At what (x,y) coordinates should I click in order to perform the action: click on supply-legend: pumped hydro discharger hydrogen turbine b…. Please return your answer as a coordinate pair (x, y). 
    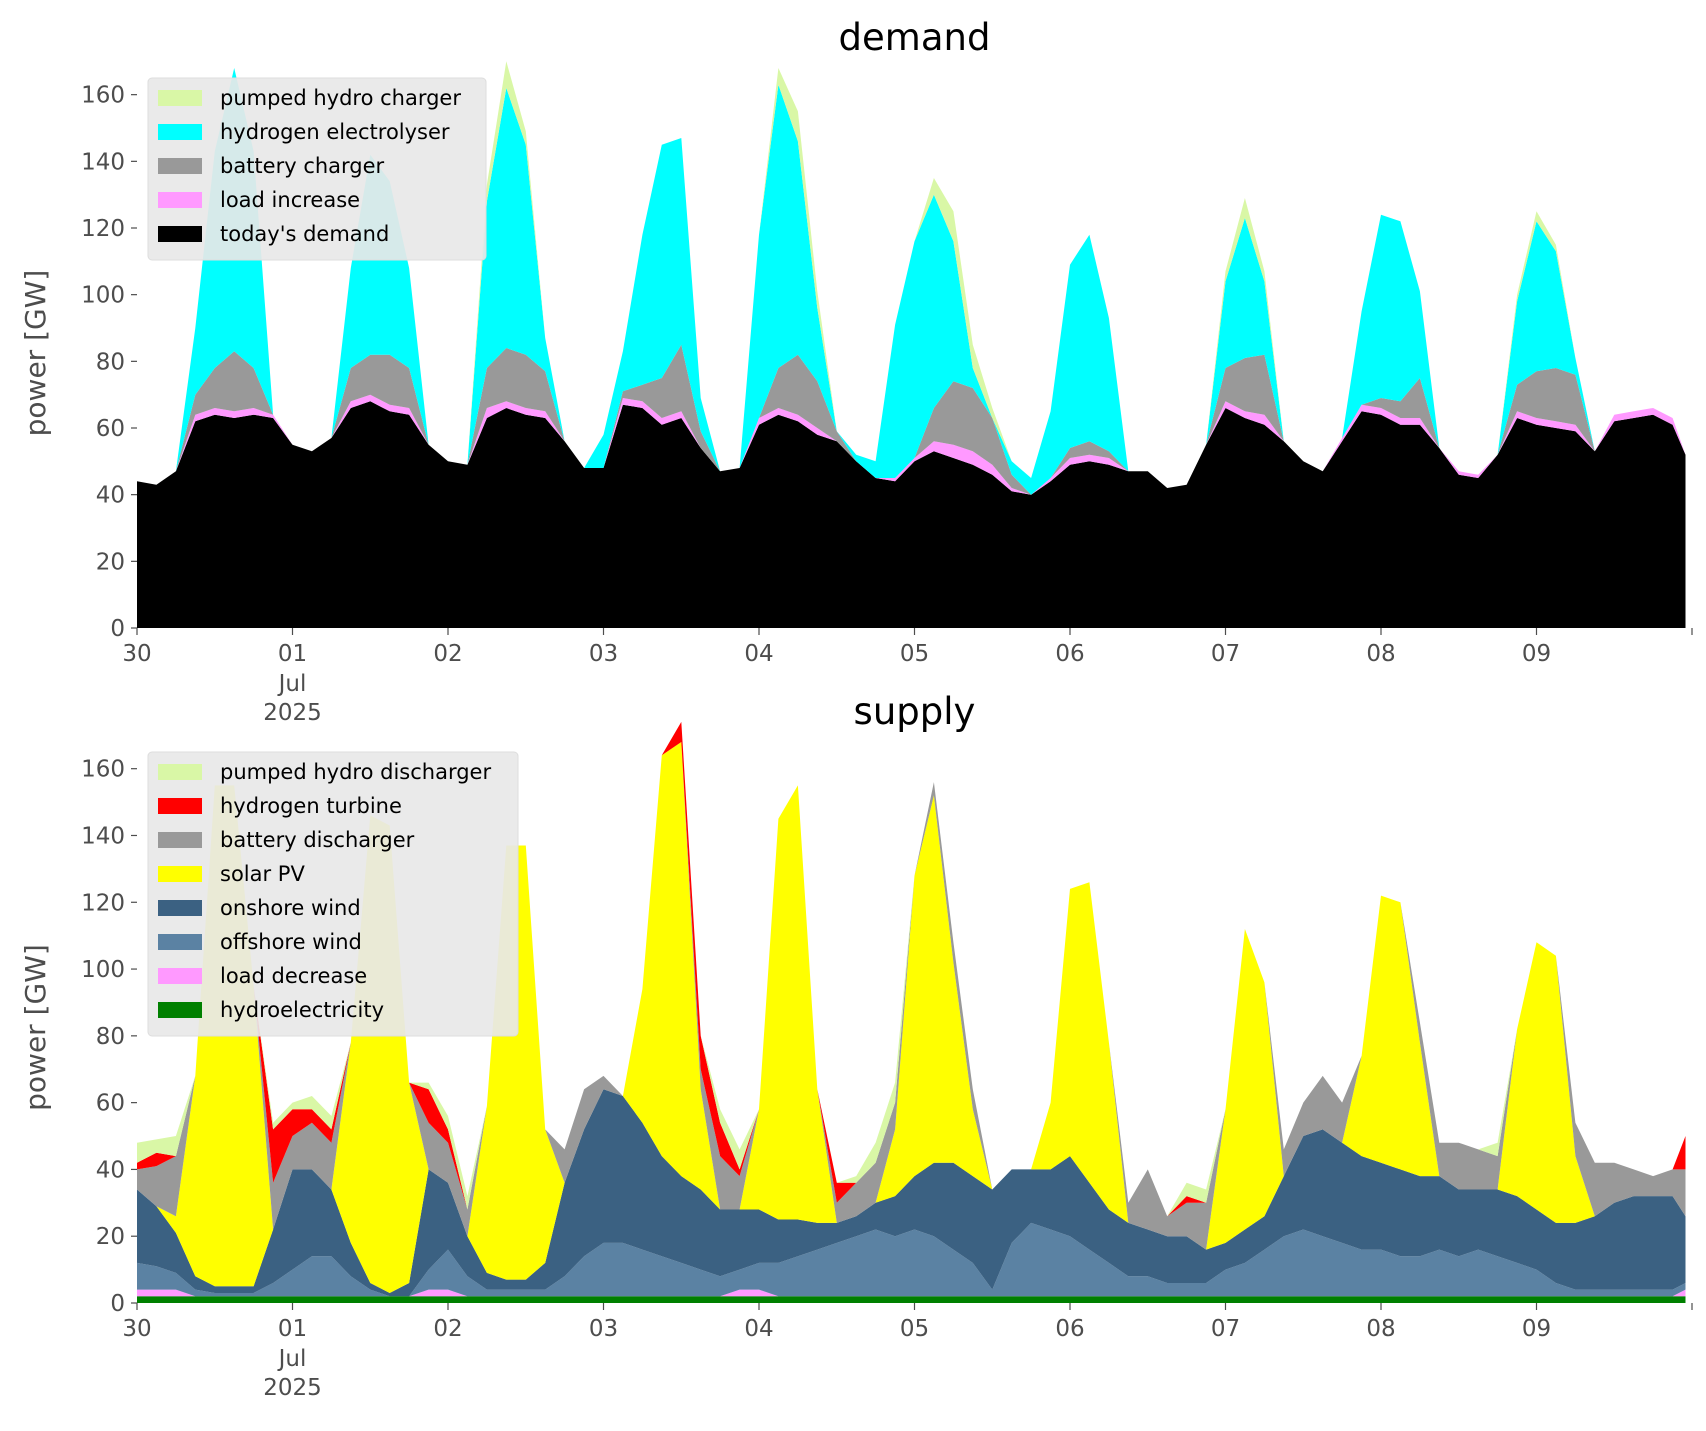
    Looking at the image, I should click on (333, 894).